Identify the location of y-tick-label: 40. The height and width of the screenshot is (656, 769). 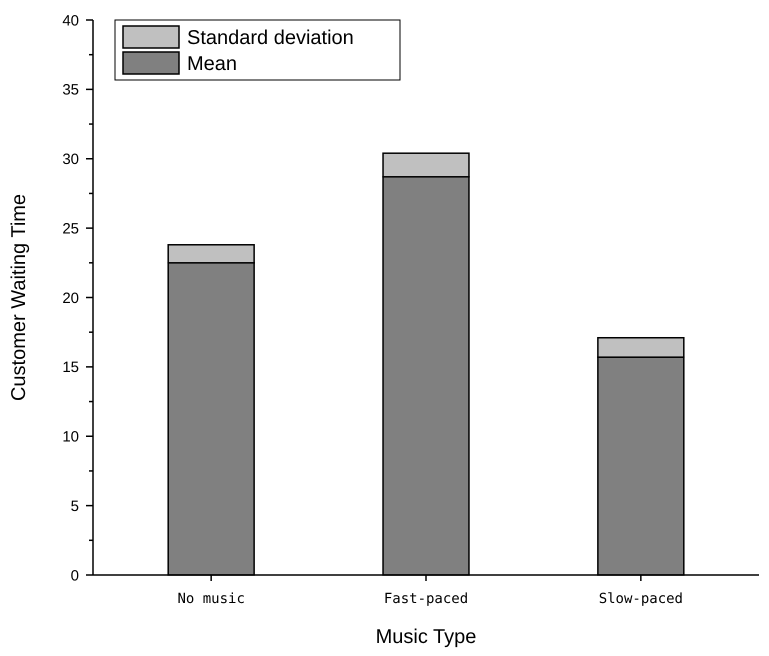
(70, 21).